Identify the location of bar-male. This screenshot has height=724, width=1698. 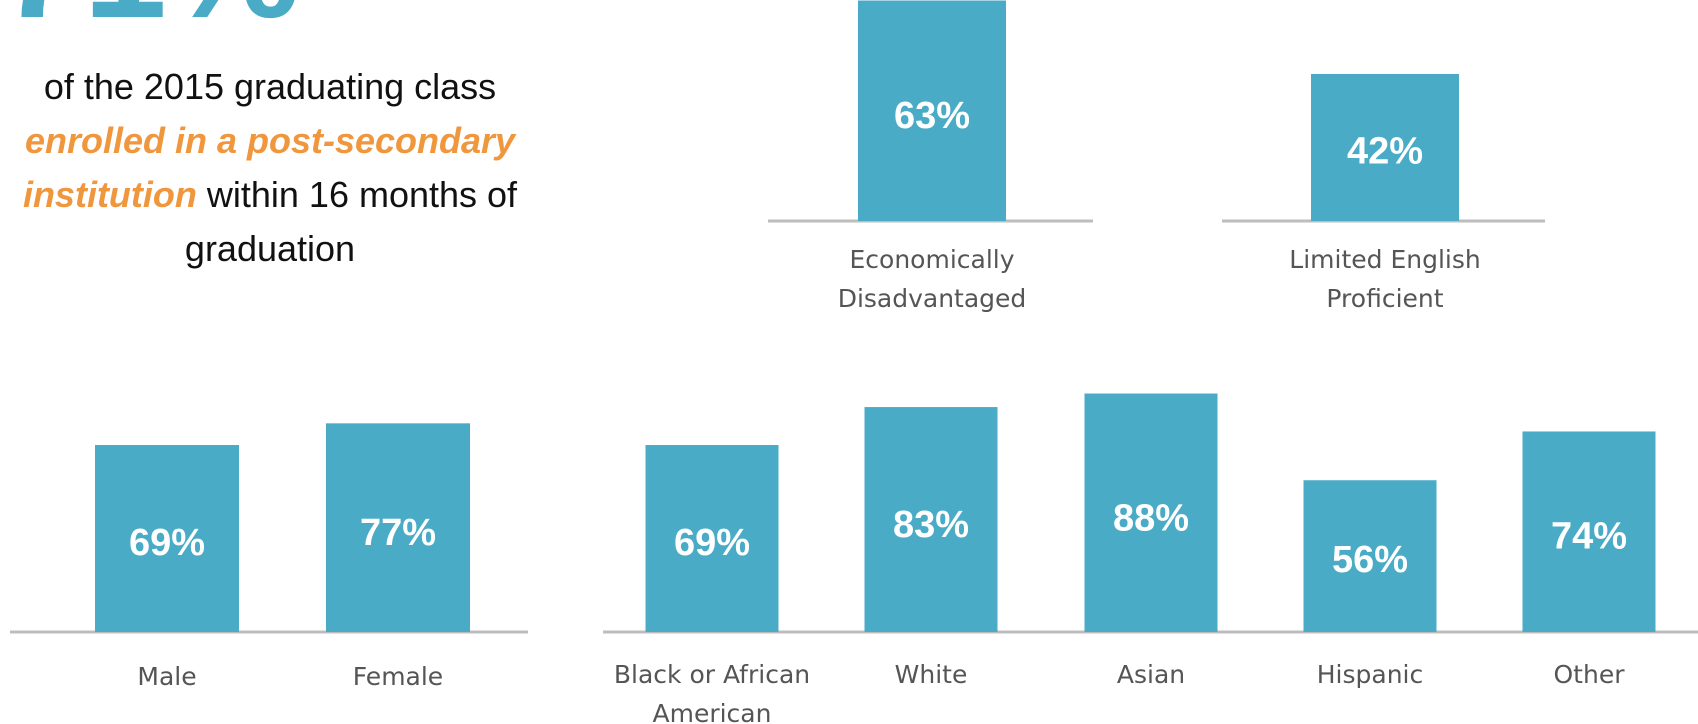
(167, 538).